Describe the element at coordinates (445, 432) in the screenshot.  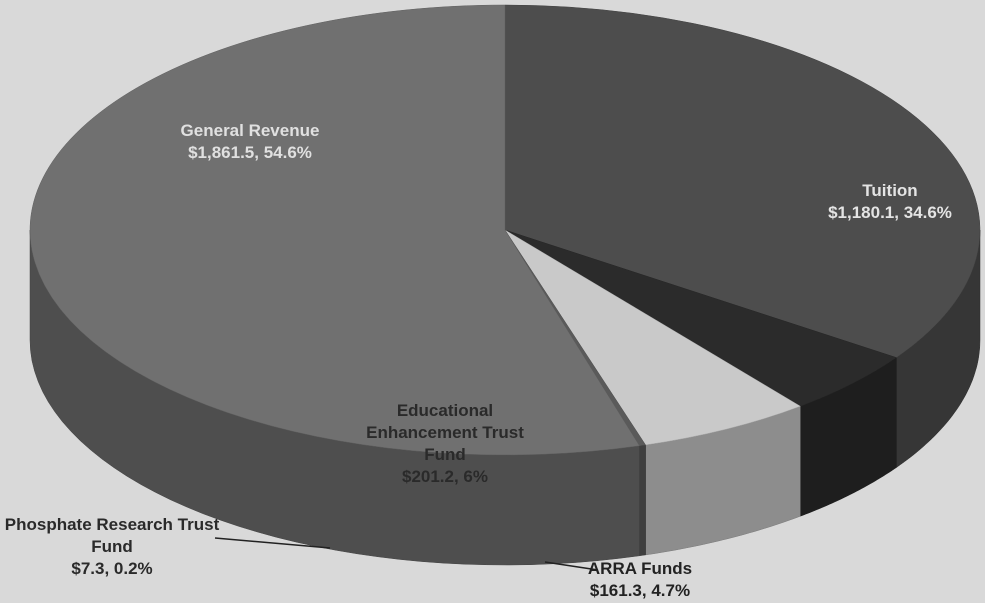
I see `slice-name: Educational Enhancement Trust Fund` at that location.